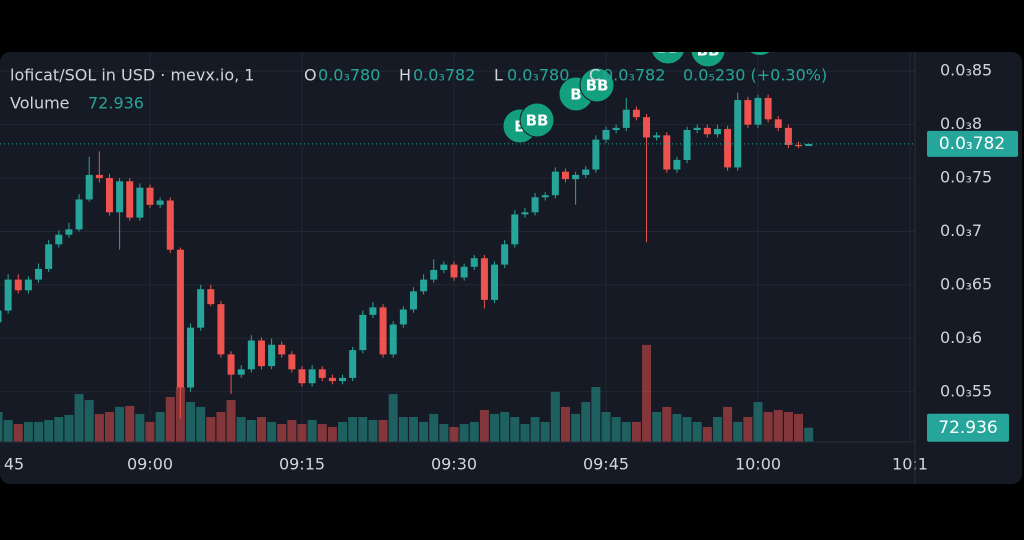  What do you see at coordinates (405, 75) in the screenshot?
I see `legend-key: H` at bounding box center [405, 75].